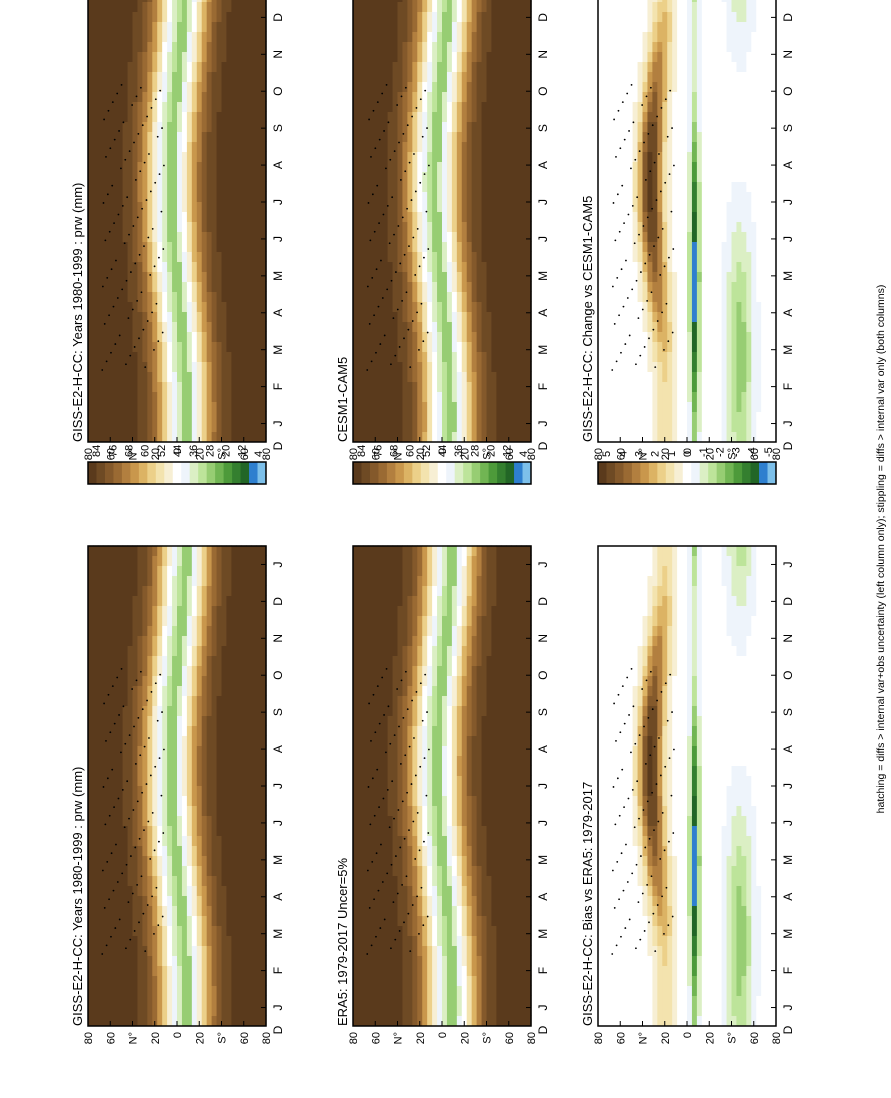 The width and height of the screenshot is (891, 1098). I want to click on colorbar-label: 84, so click(362, 451).